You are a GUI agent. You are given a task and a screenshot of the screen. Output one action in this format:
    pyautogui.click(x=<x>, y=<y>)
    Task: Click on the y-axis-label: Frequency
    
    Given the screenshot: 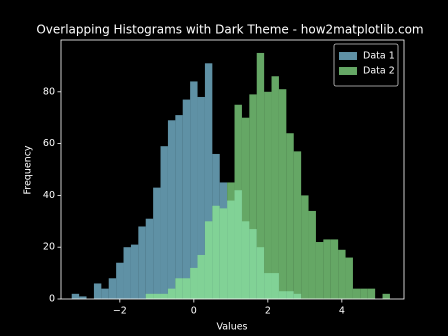 What is the action you would take?
    pyautogui.click(x=28, y=169)
    